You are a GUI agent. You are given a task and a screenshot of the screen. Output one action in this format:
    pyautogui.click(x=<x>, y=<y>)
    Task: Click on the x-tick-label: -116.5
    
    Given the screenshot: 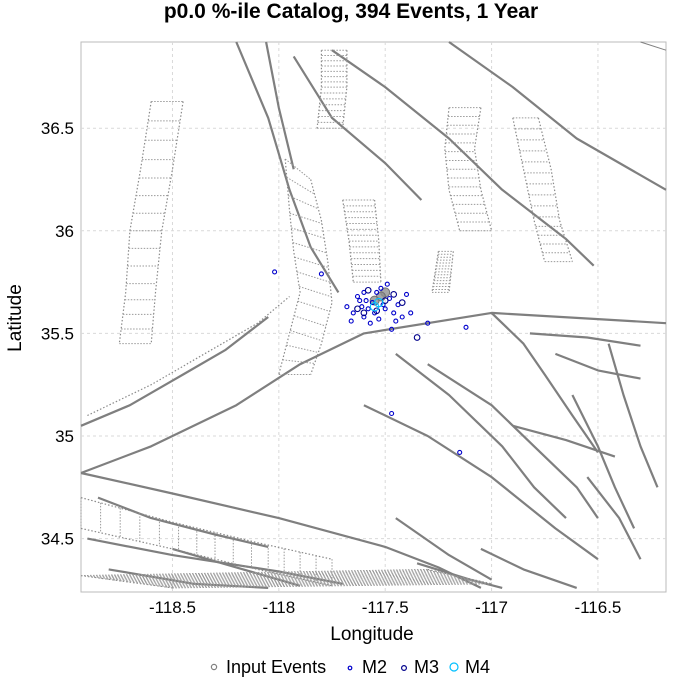 What is the action you would take?
    pyautogui.click(x=597, y=607)
    